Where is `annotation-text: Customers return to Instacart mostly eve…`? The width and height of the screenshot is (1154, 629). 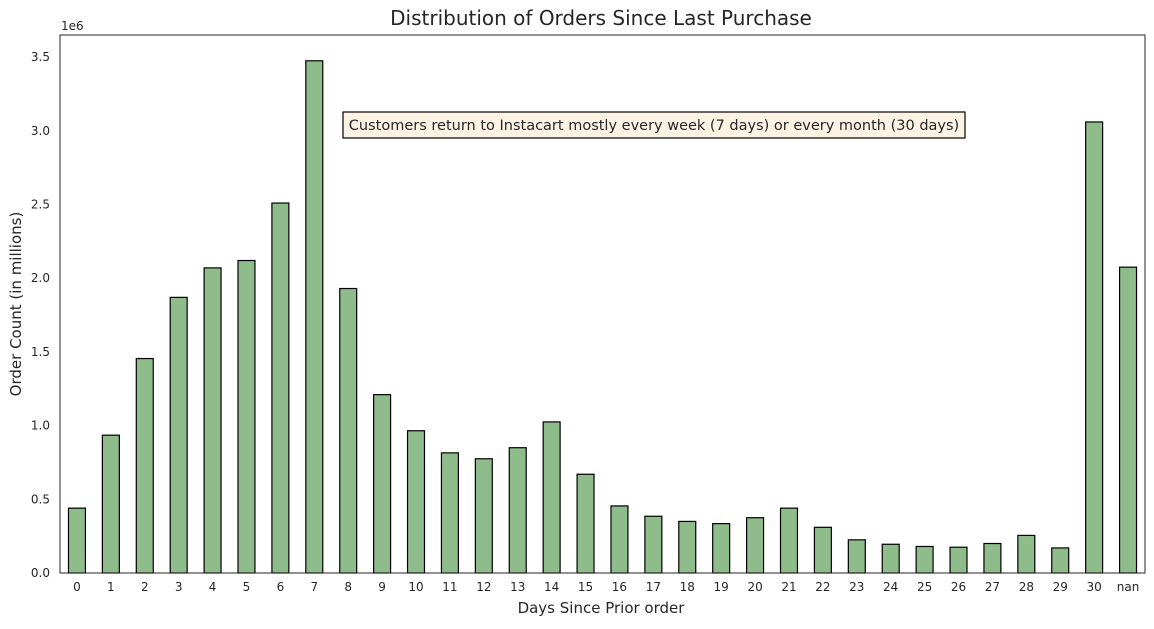 annotation-text: Customers return to Instacart mostly eve… is located at coordinates (654, 126).